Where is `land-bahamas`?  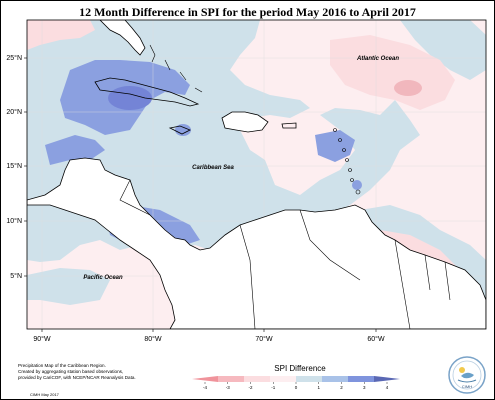
land-bahamas is located at coordinates (176, 68).